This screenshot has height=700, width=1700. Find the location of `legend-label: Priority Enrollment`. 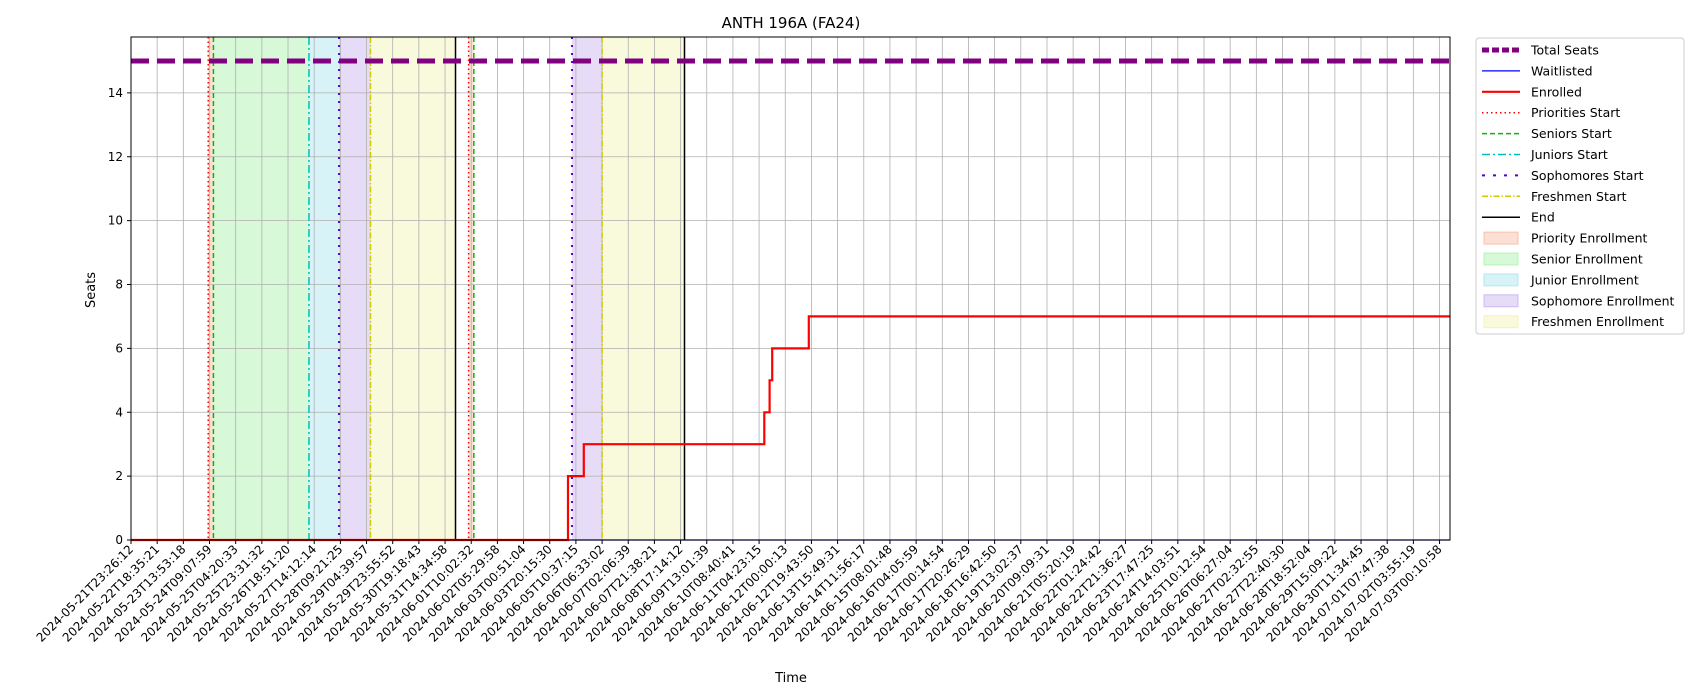

legend-label: Priority Enrollment is located at coordinates (1589, 238).